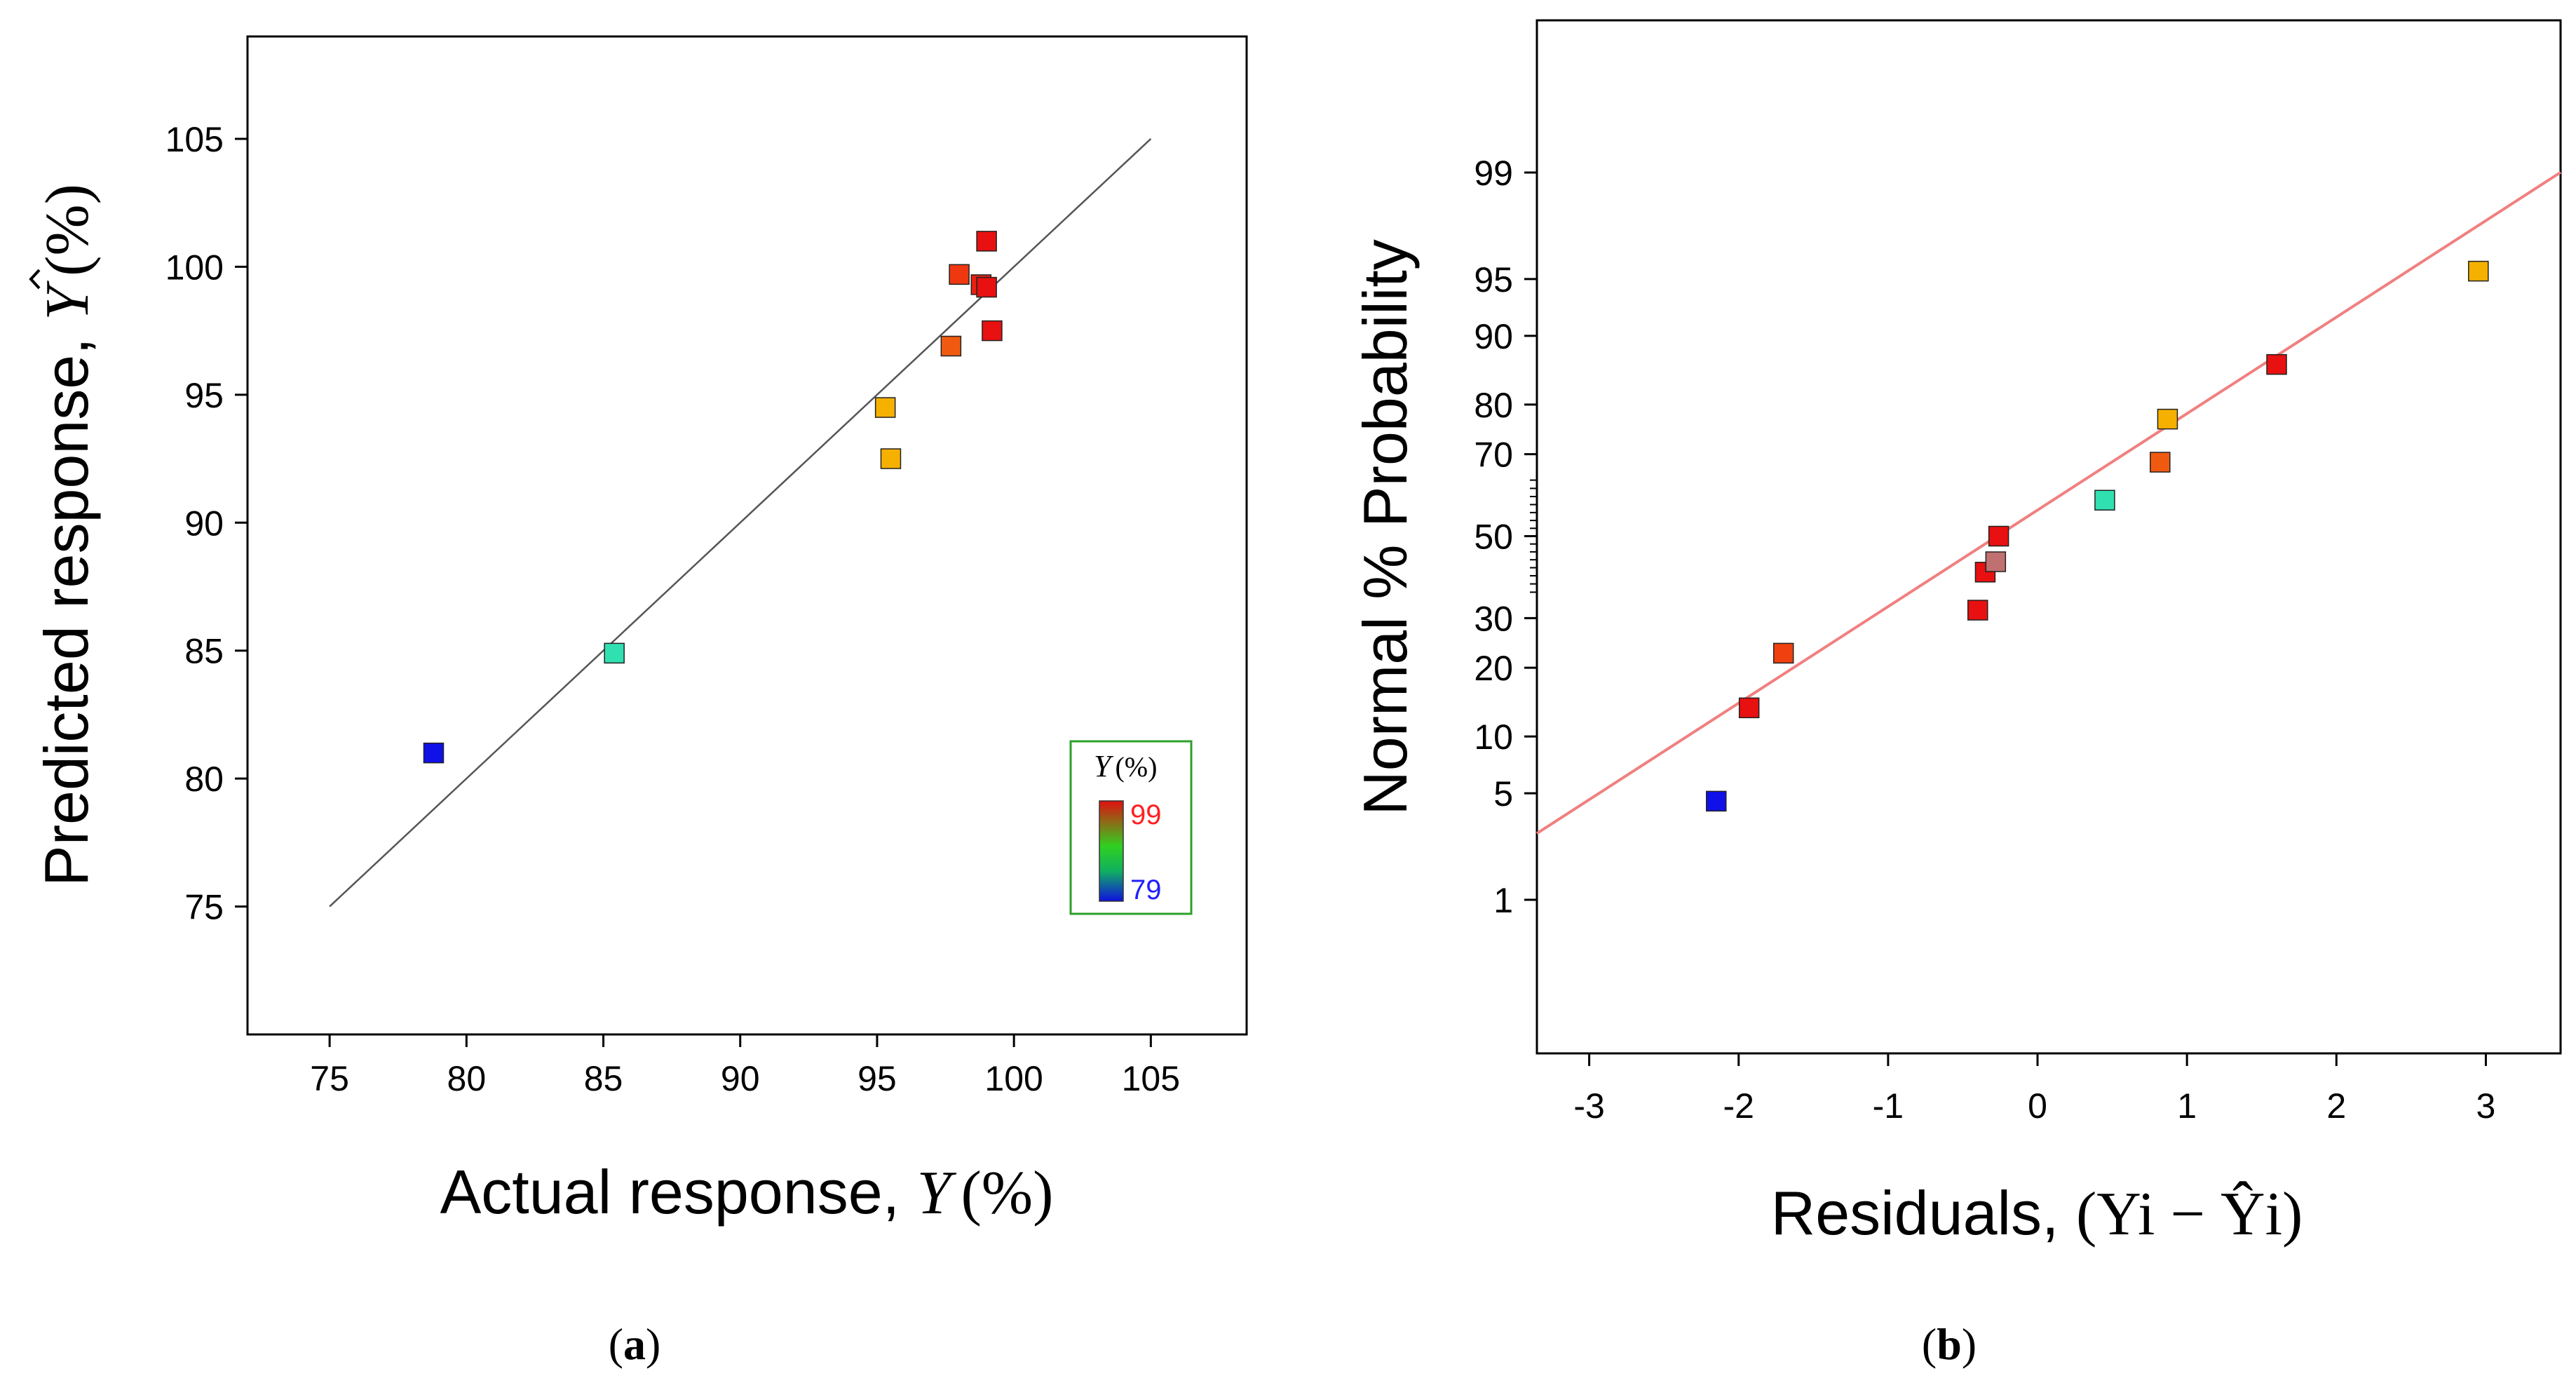  Describe the element at coordinates (1385, 527) in the screenshot. I see `y-axis-label-b: Normal % Probability` at that location.